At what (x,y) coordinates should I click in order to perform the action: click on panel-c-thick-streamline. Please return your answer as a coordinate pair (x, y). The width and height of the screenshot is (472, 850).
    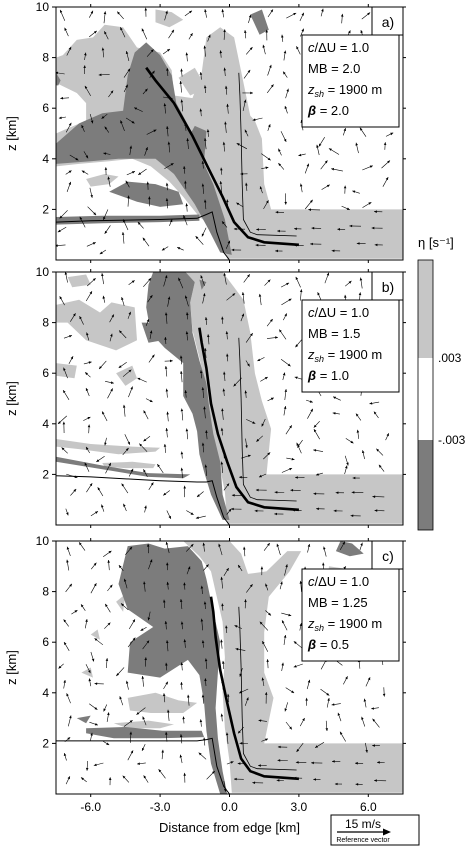
    Looking at the image, I should click on (254, 688).